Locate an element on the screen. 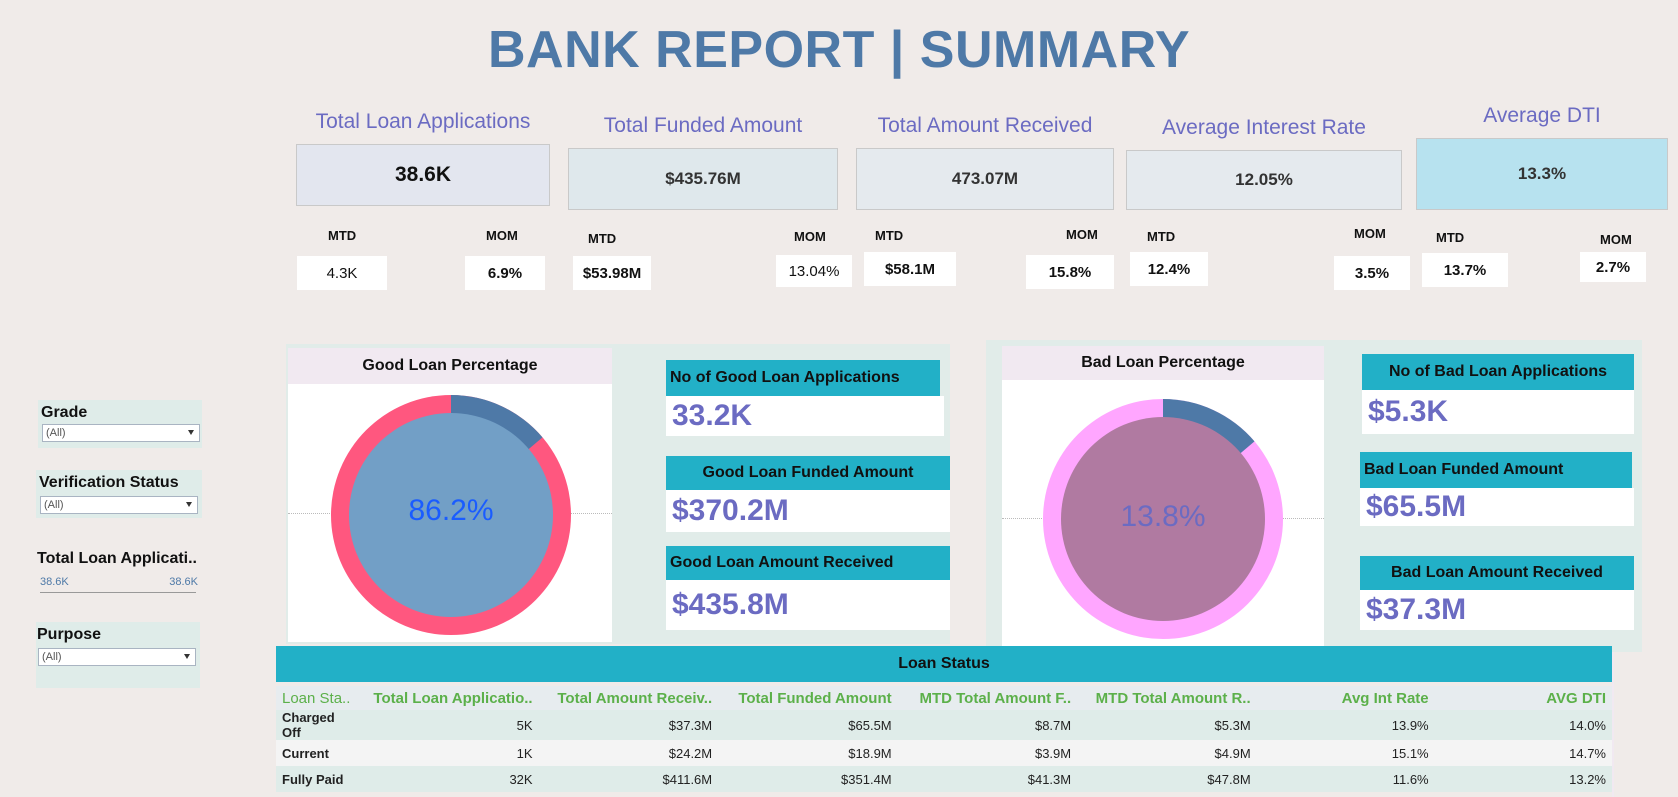 This screenshot has height=797, width=1678. table-cell: 11.6% is located at coordinates (1345, 779).